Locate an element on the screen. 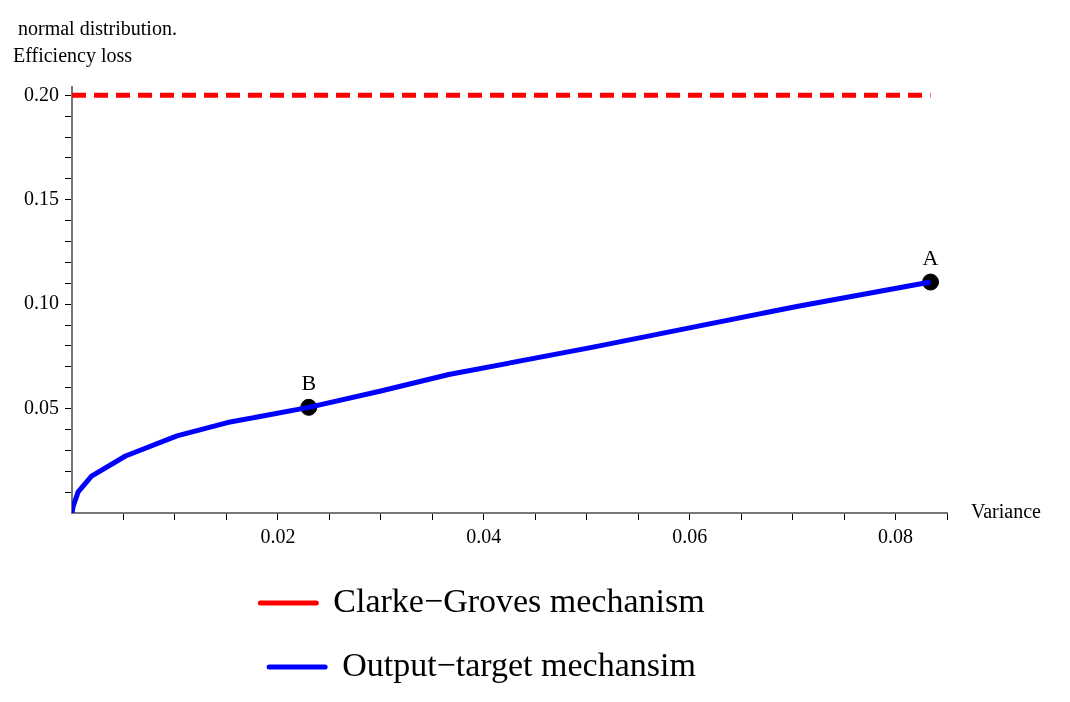  x-axis-title: Variance is located at coordinates (1006, 511).